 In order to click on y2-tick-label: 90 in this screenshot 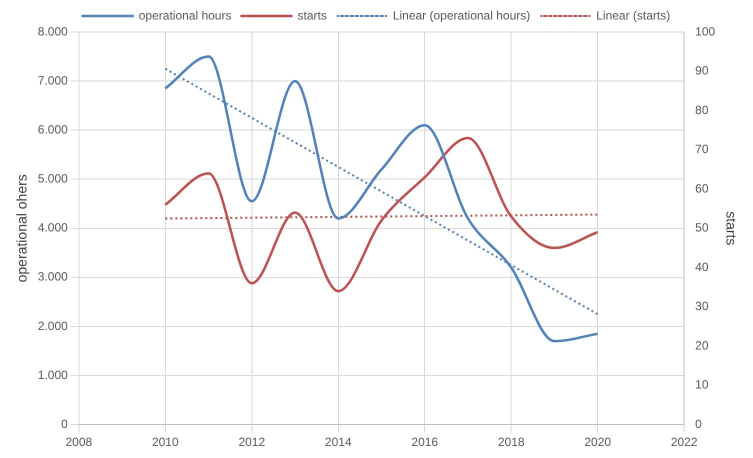, I will do `click(702, 71)`.